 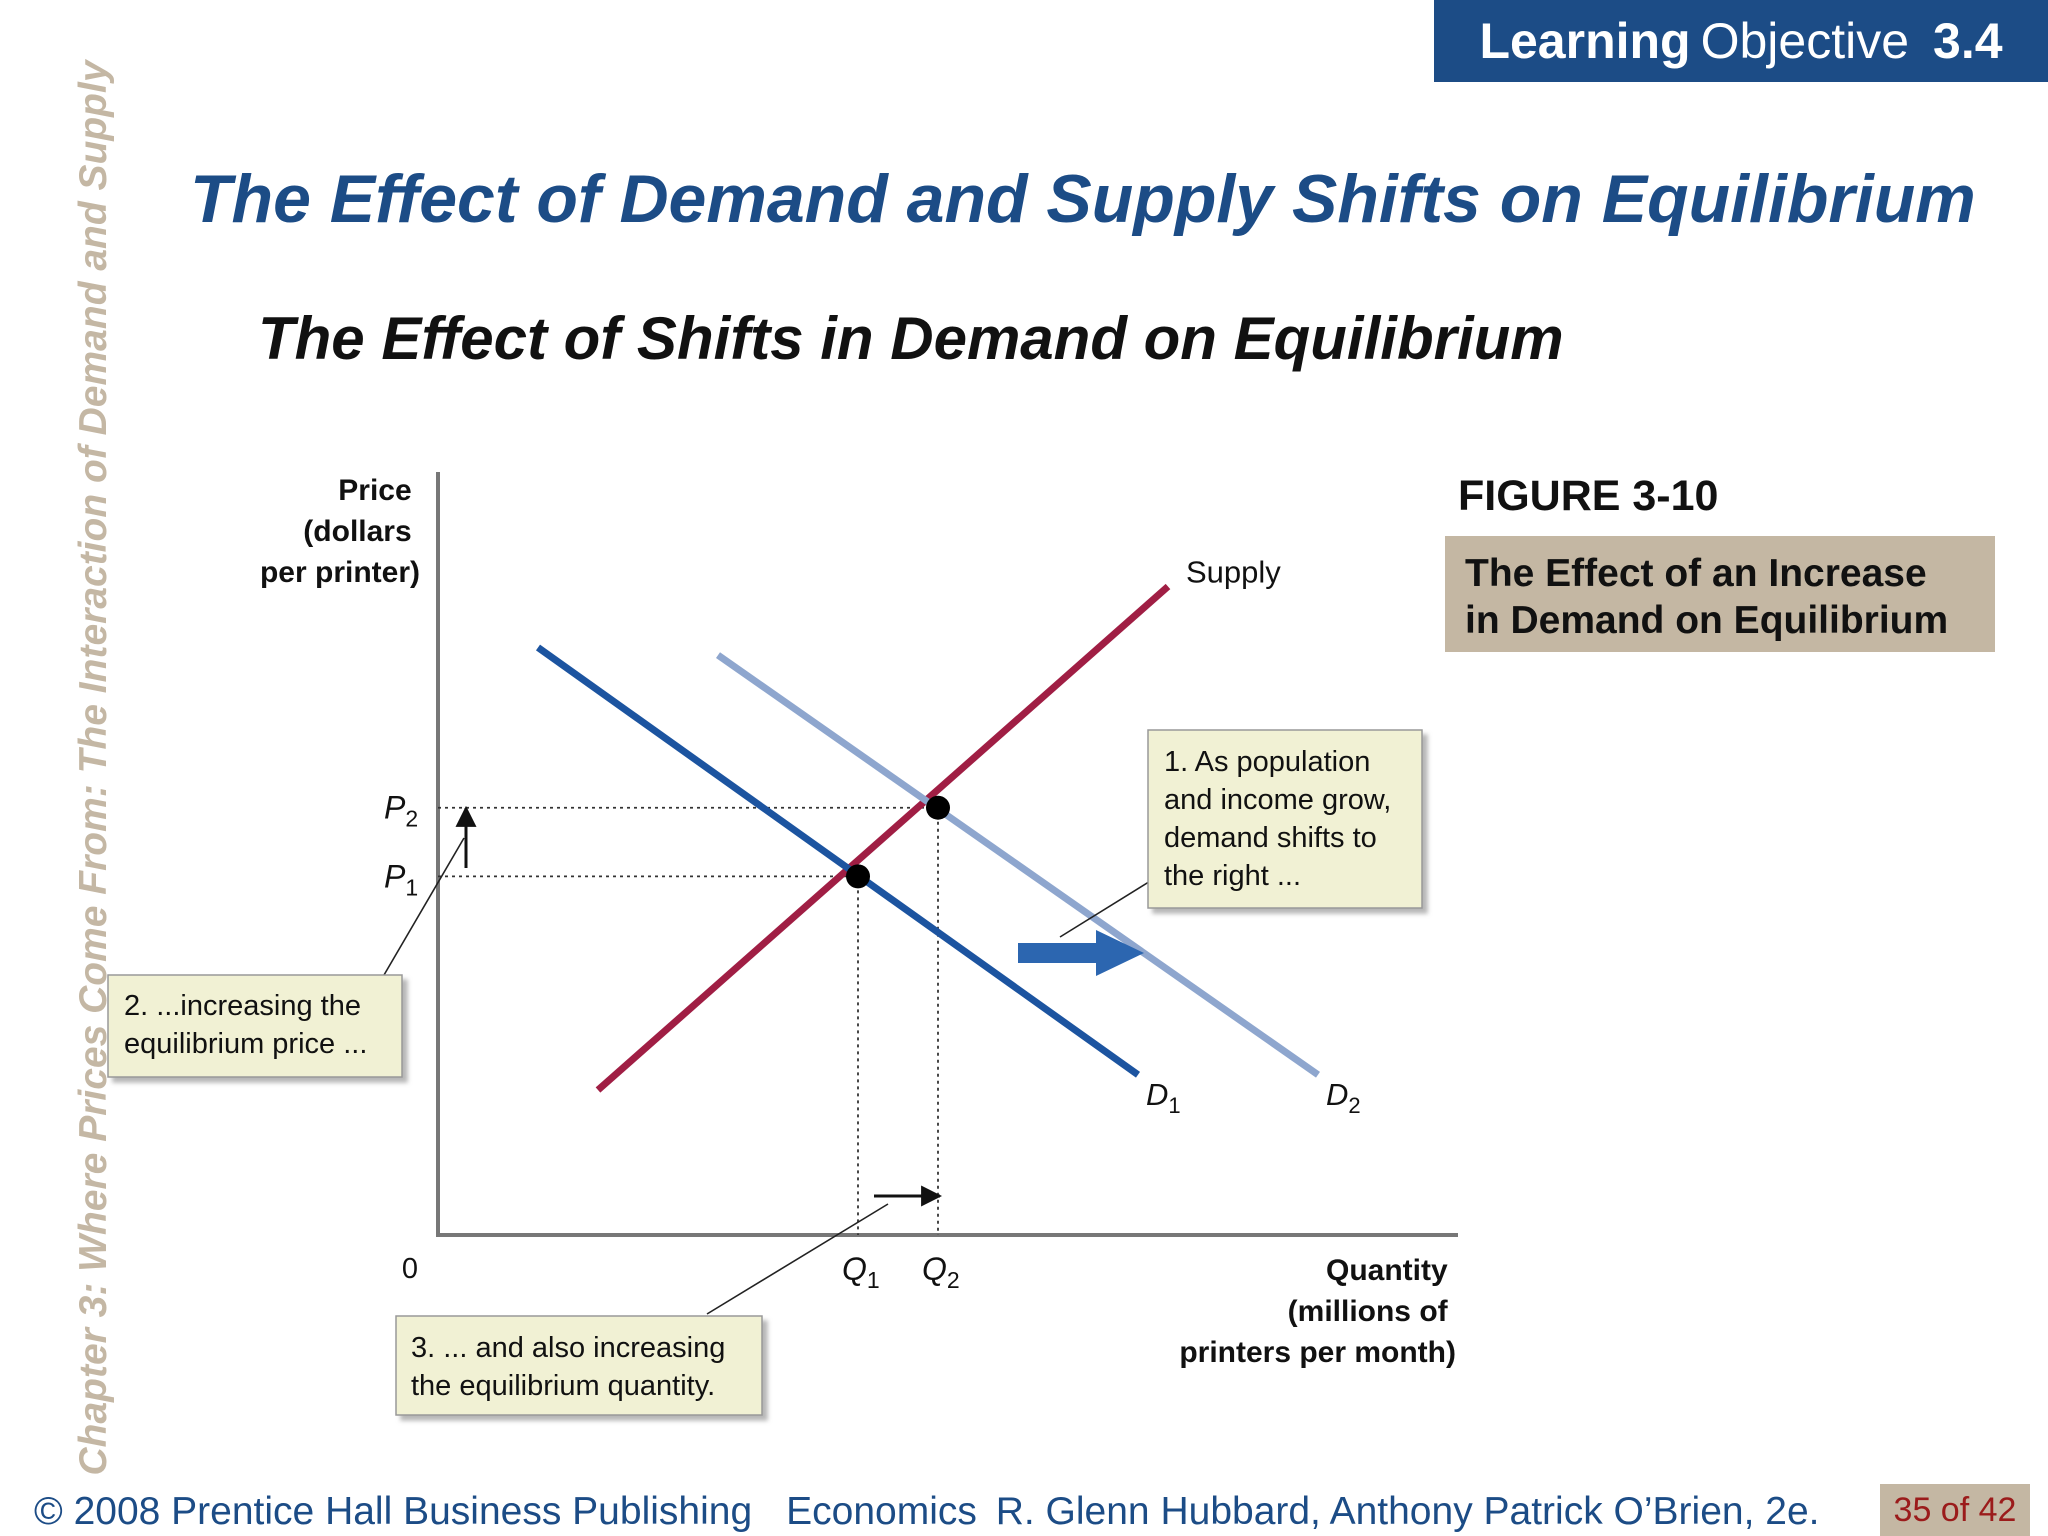 I want to click on curve-d1, so click(x=838, y=861).